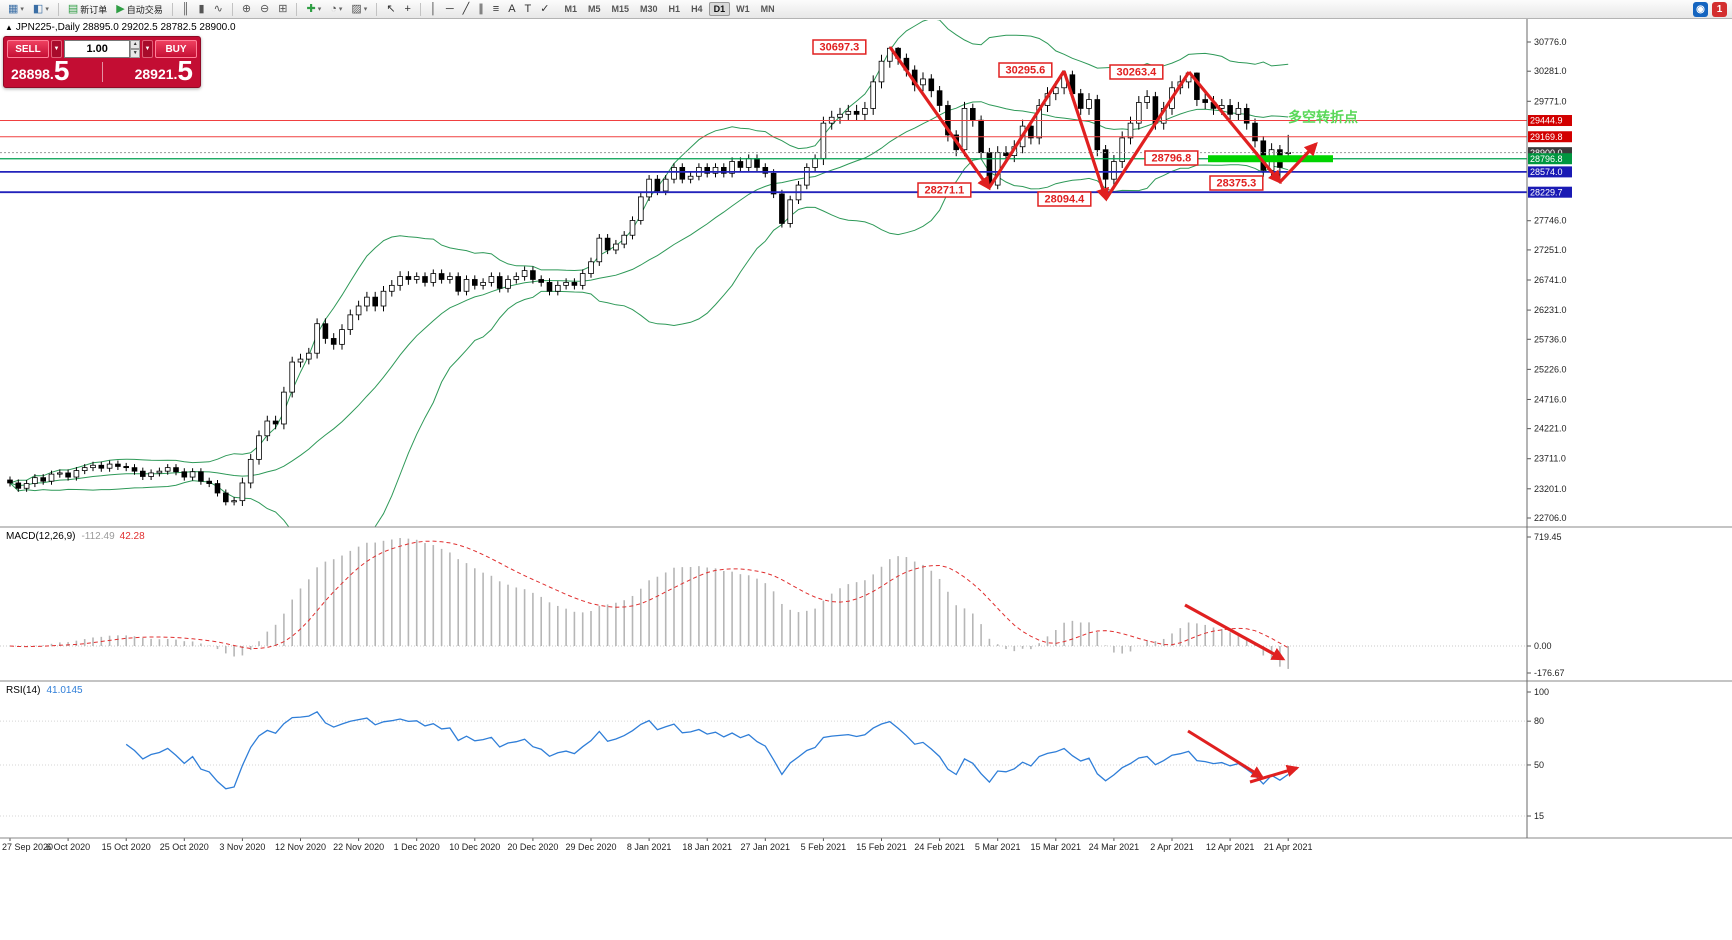 Image resolution: width=1732 pixels, height=940 pixels. I want to click on timeframe-m5-button: M5, so click(594, 9).